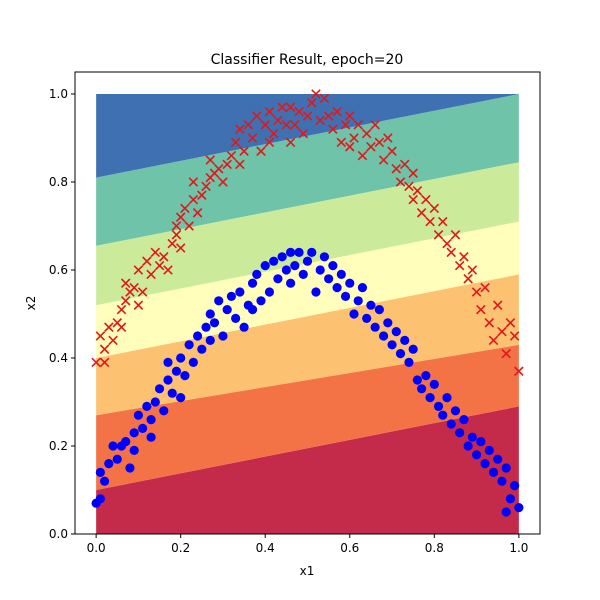  I want to click on x-tick-label: 0.4, so click(265, 548).